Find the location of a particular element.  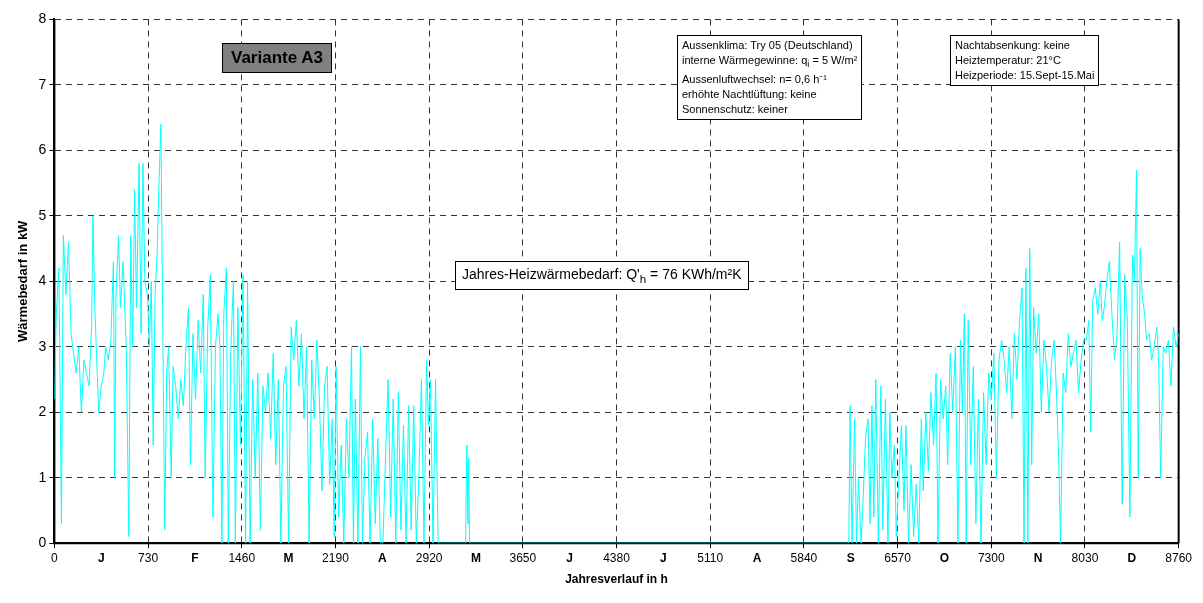

annotation: Heiztemperatur: 21°C is located at coordinates (1008, 60).